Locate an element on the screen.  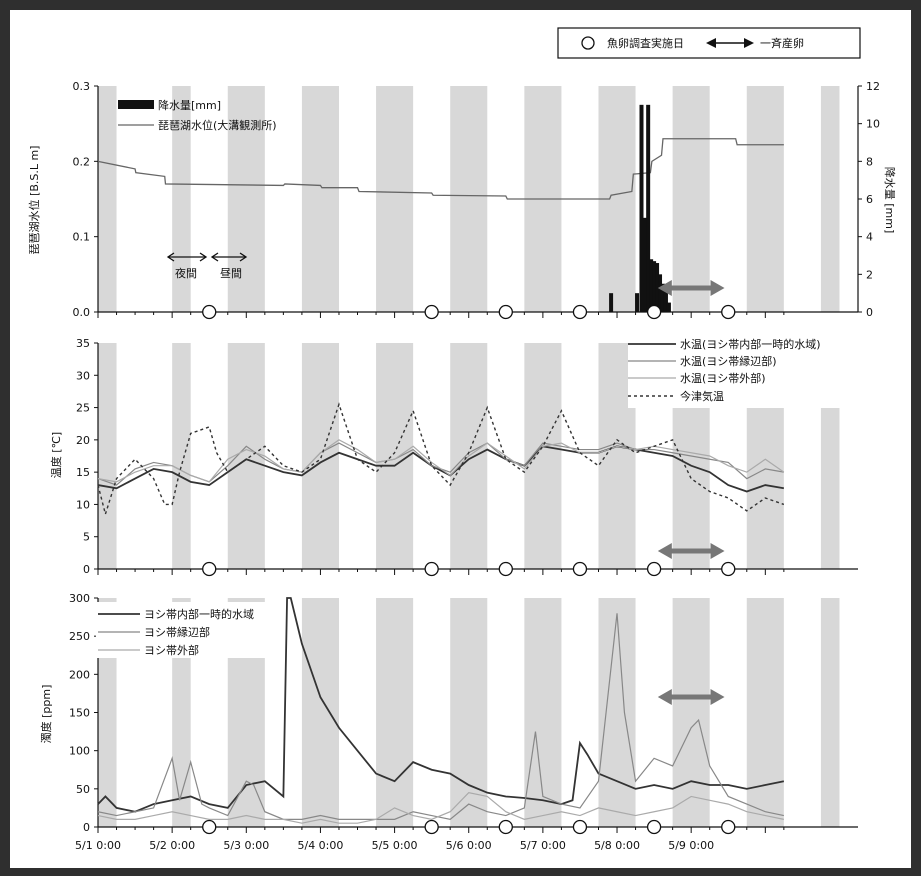
lake-level-line is located at coordinates (440, 169).